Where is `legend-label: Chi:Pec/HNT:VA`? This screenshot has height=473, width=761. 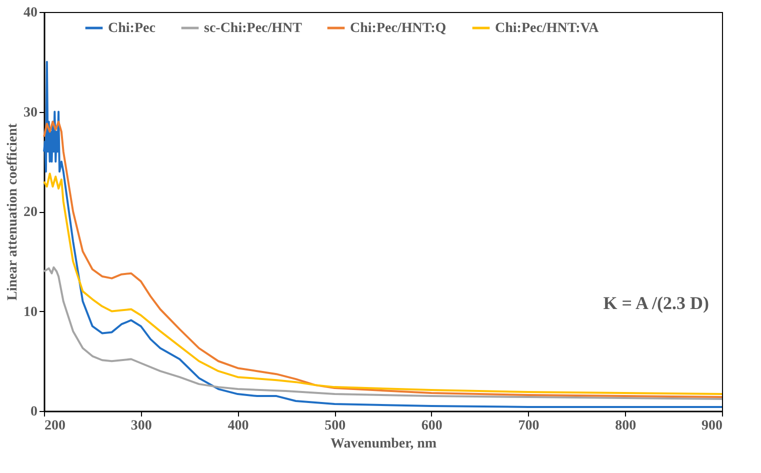 legend-label: Chi:Pec/HNT:VA is located at coordinates (547, 28).